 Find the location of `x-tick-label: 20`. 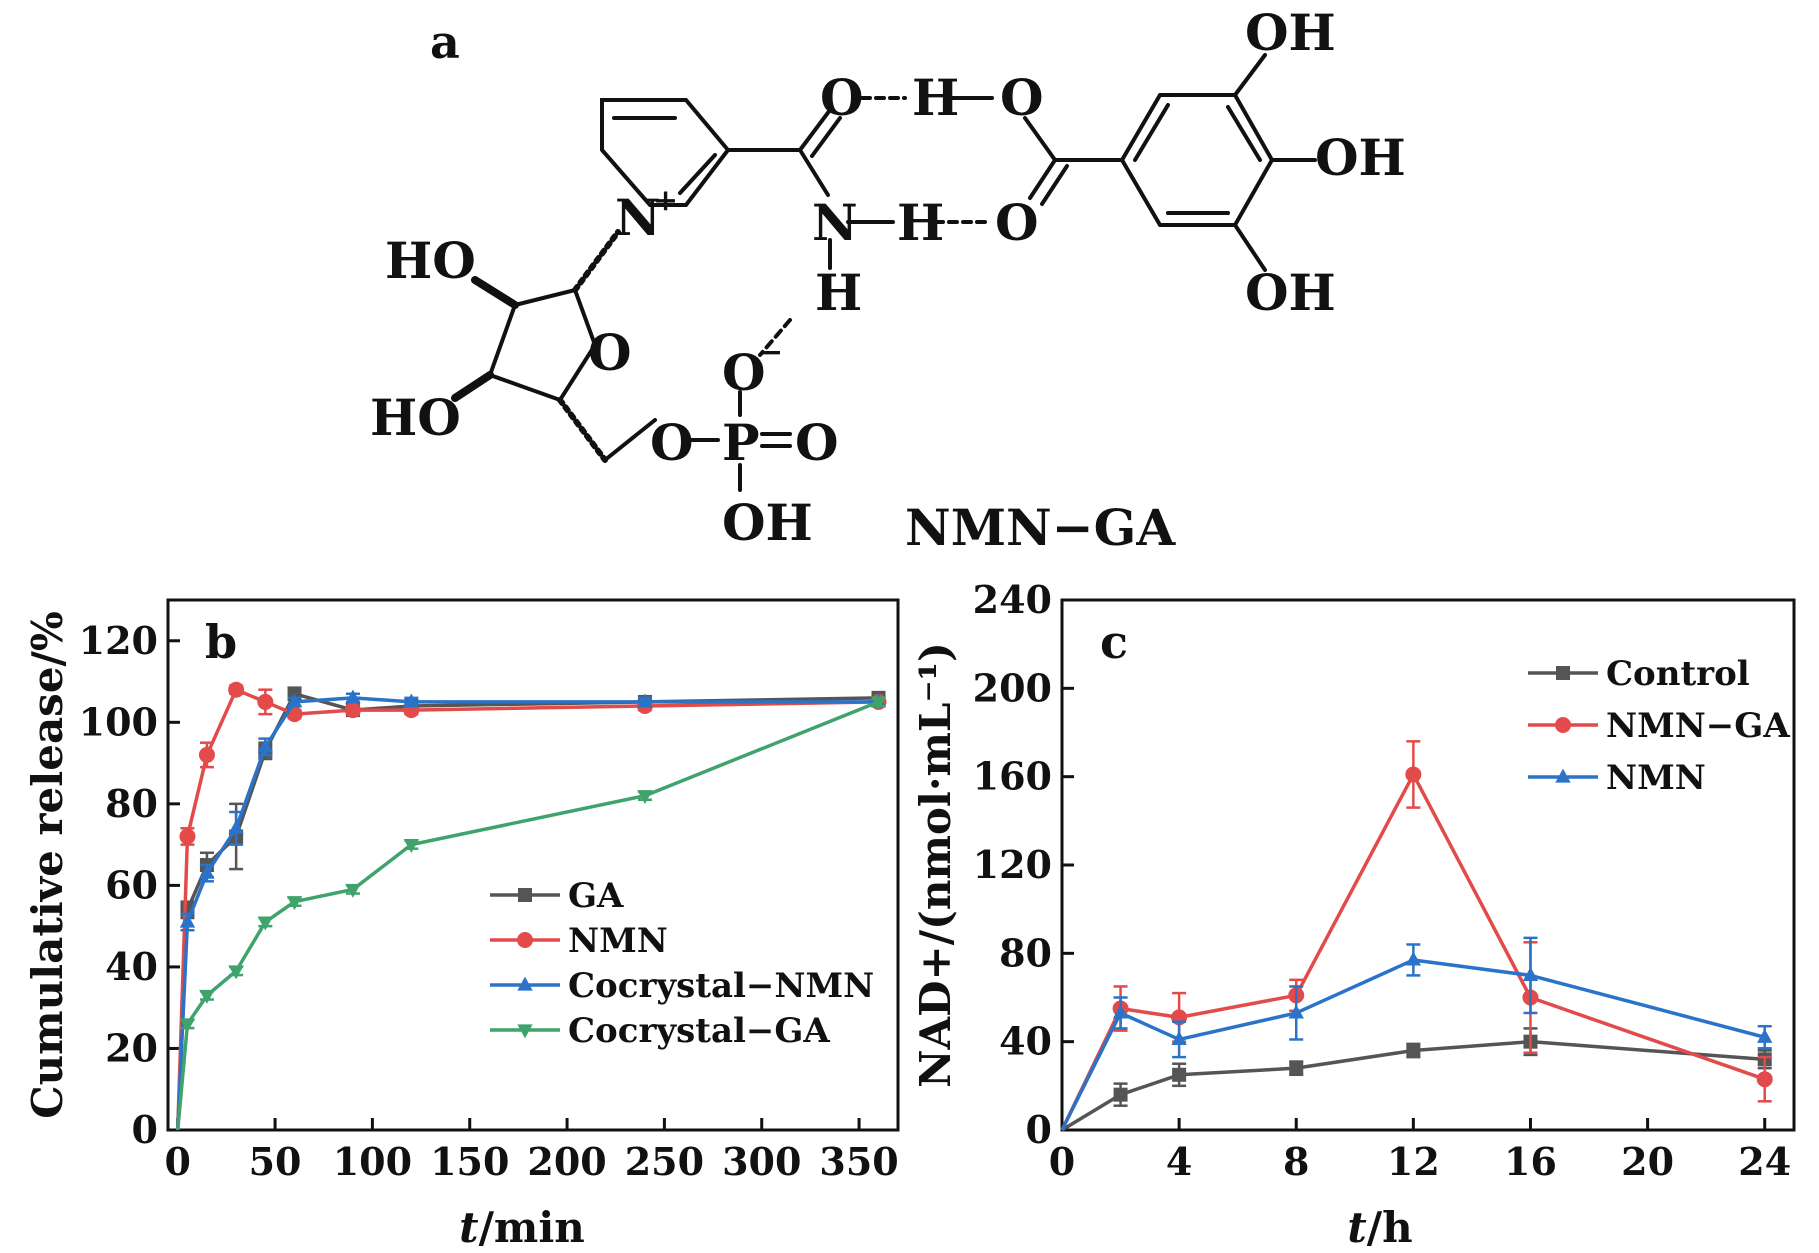

x-tick-label: 20 is located at coordinates (1647, 1161).